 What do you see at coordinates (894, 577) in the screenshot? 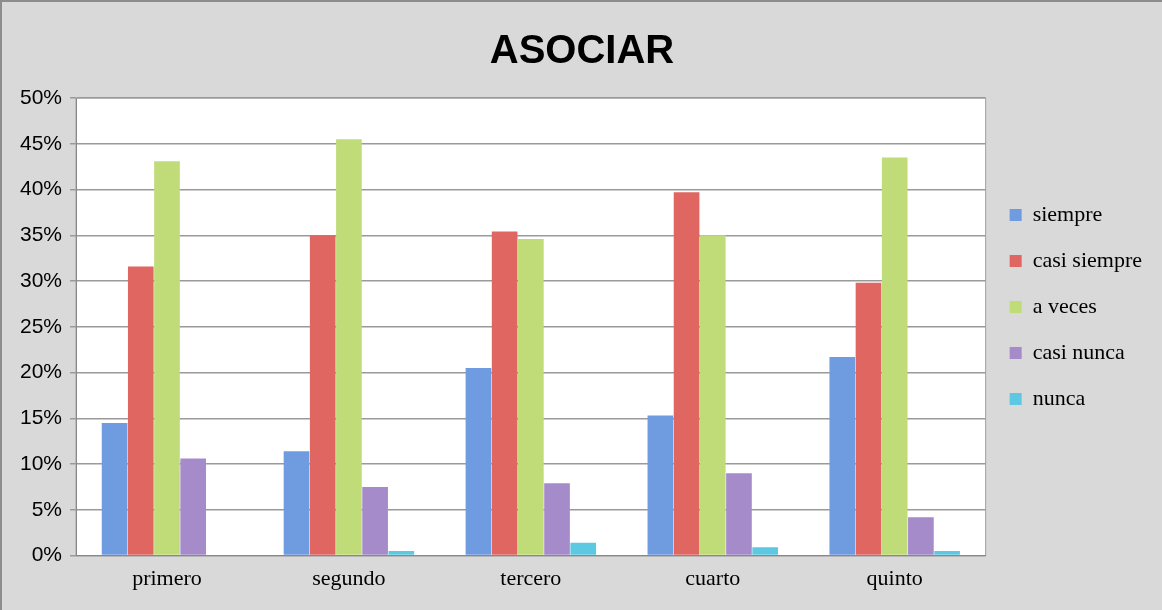
I see `x-tick-label: quinto` at bounding box center [894, 577].